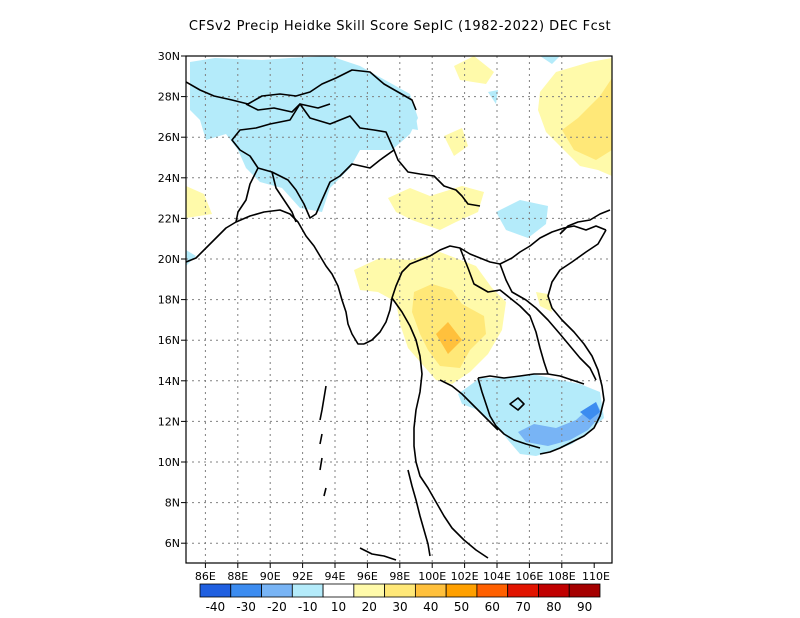 The height and width of the screenshot is (618, 800). What do you see at coordinates (432, 576) in the screenshot?
I see `lon-label: 100E` at bounding box center [432, 576].